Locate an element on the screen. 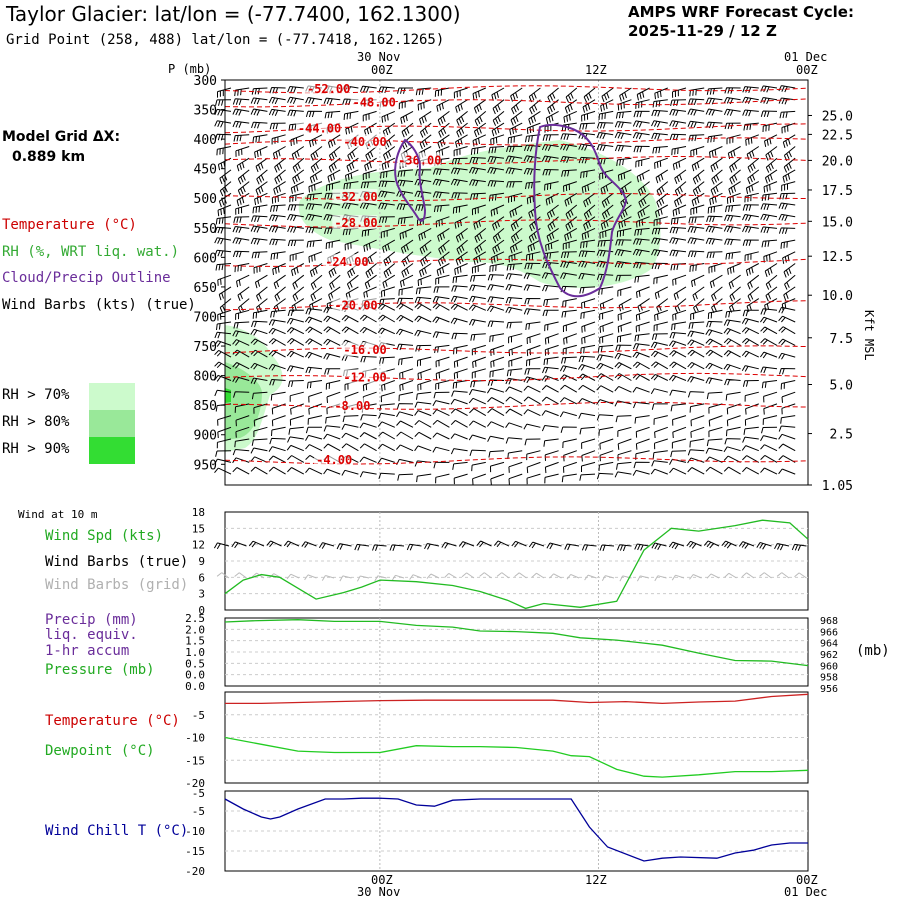 Image resolution: width=900 pixels, height=900 pixels. wind-chill-tick-label: -5 is located at coordinates (198, 811).